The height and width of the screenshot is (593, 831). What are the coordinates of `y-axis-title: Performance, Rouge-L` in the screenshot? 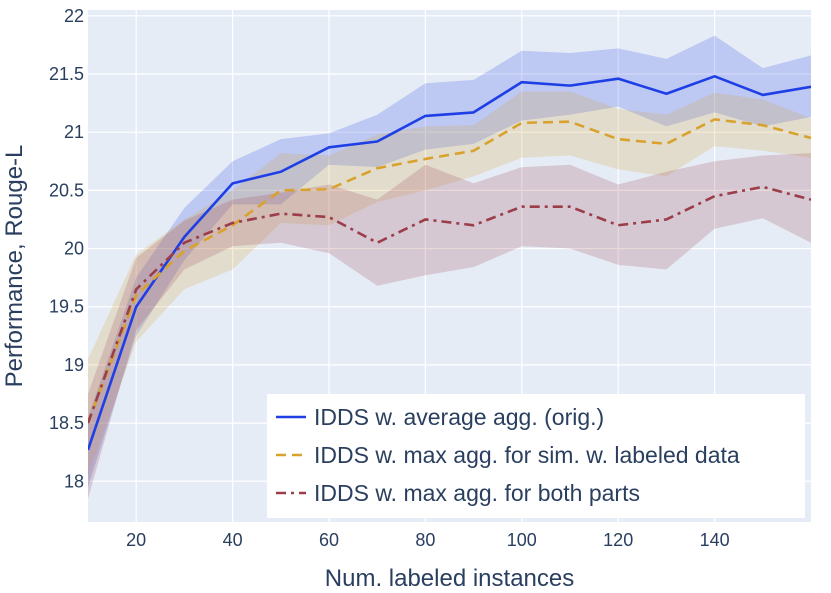 It's located at (14, 266).